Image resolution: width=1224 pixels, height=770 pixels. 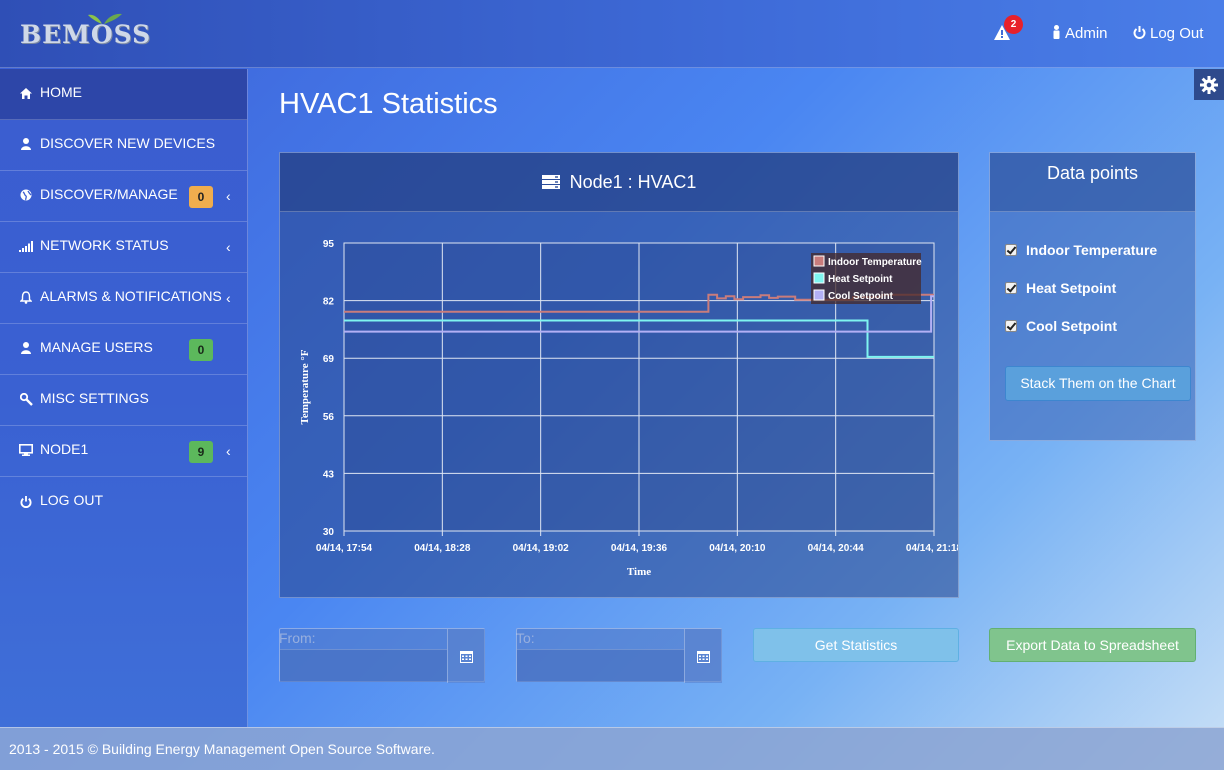 I want to click on settings-gear-button, so click(x=1209, y=84).